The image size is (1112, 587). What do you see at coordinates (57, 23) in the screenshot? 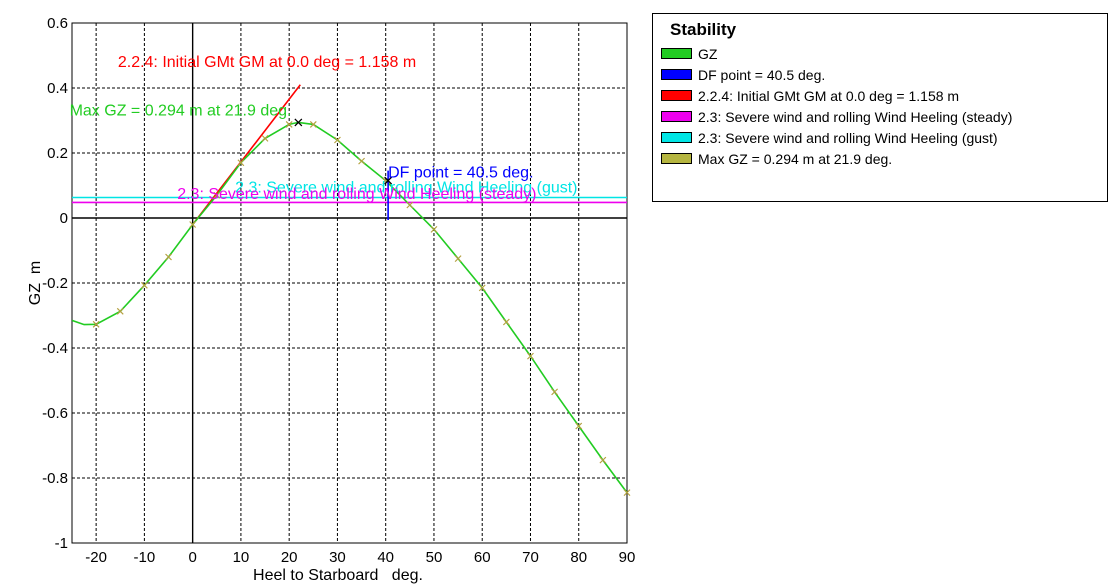
I see `y-tick-label: 0.6` at bounding box center [57, 23].